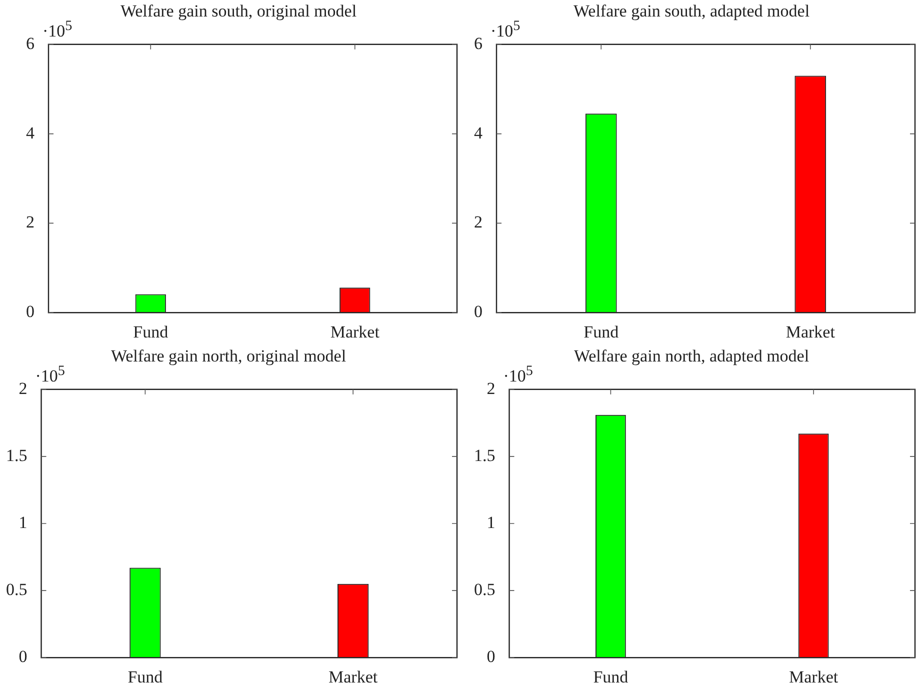  What do you see at coordinates (692, 356) in the screenshot?
I see `chart-title: Welfare gain north, adapted model` at bounding box center [692, 356].